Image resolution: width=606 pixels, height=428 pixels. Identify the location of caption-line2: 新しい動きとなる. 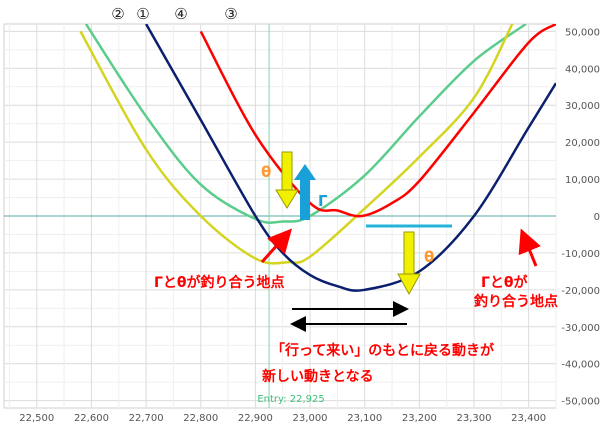
(318, 376).